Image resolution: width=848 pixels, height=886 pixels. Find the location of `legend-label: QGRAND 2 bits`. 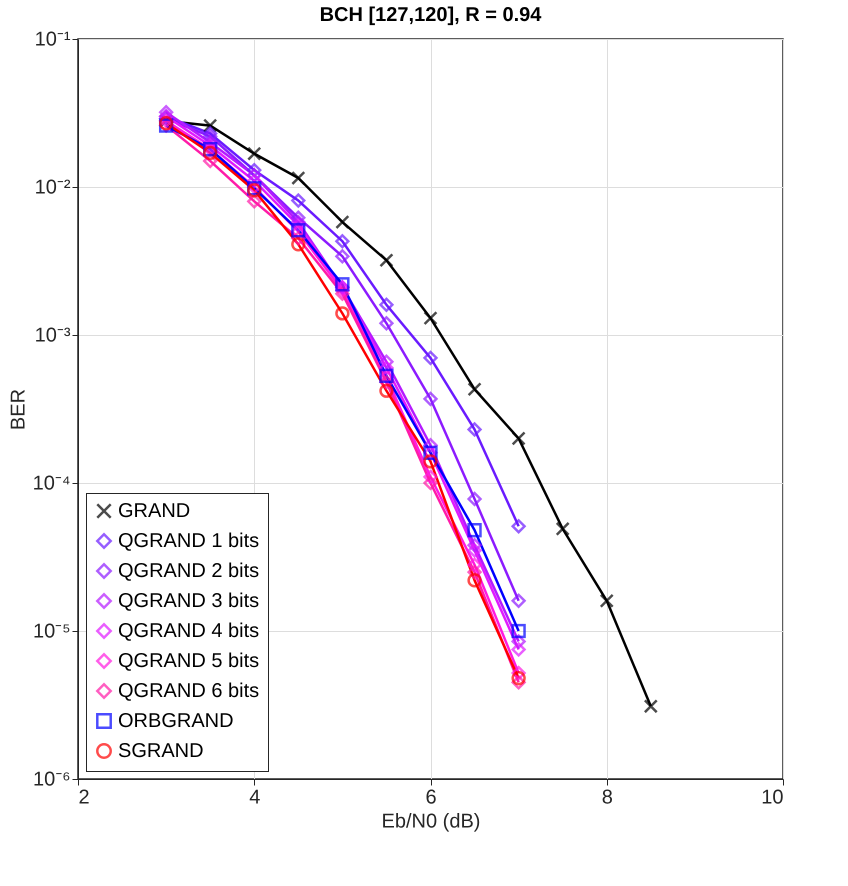

legend-label: QGRAND 2 bits is located at coordinates (189, 571).